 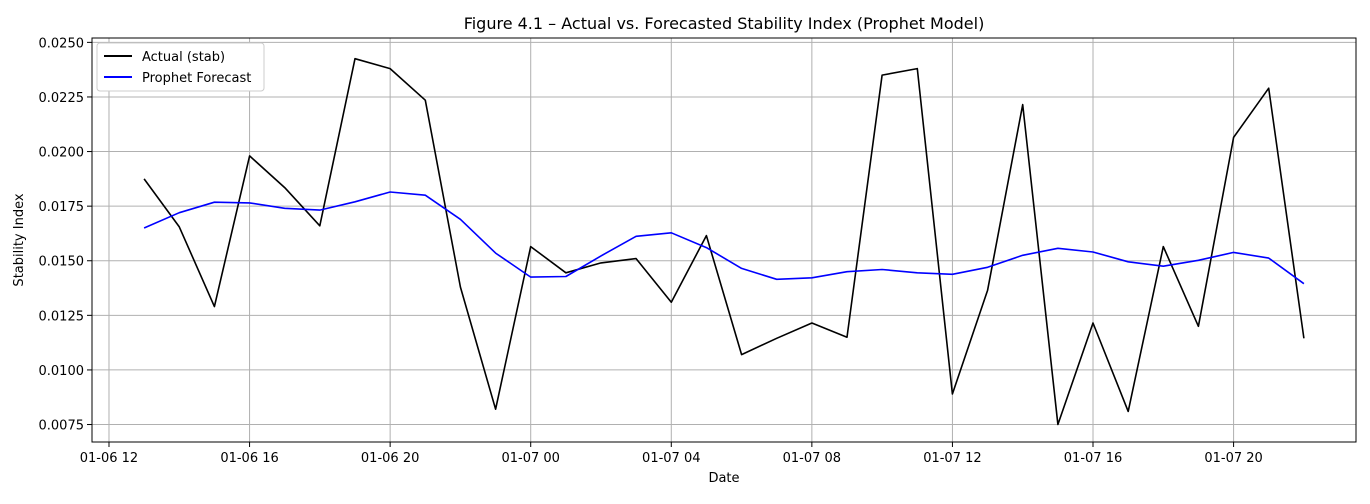 I want to click on x-tick-label: 01-06 12, so click(x=109, y=458).